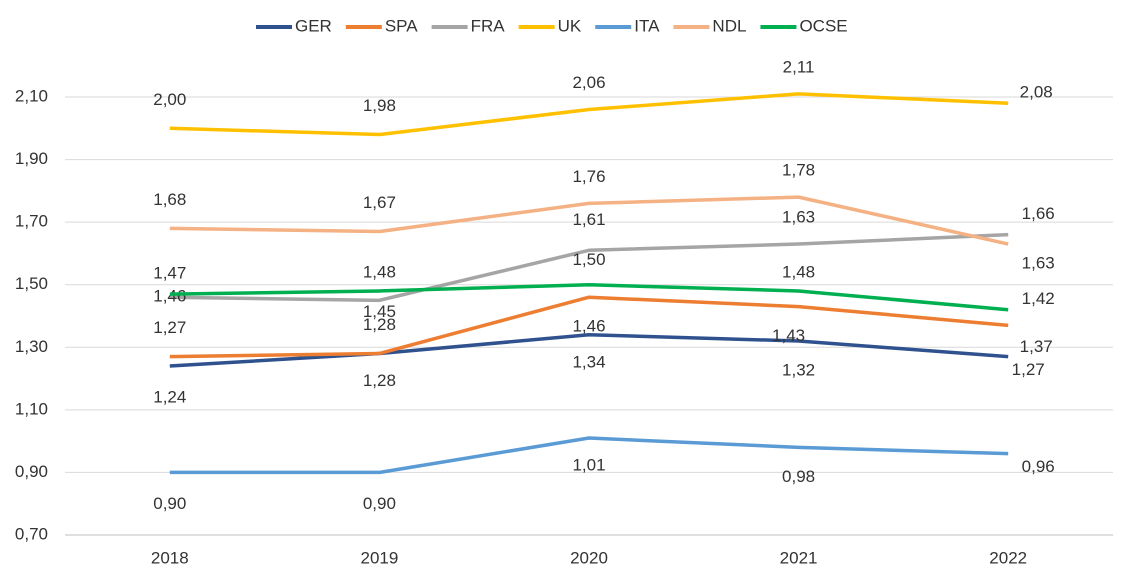 The height and width of the screenshot is (573, 1125). What do you see at coordinates (379, 202) in the screenshot?
I see `data-label: 1,67` at bounding box center [379, 202].